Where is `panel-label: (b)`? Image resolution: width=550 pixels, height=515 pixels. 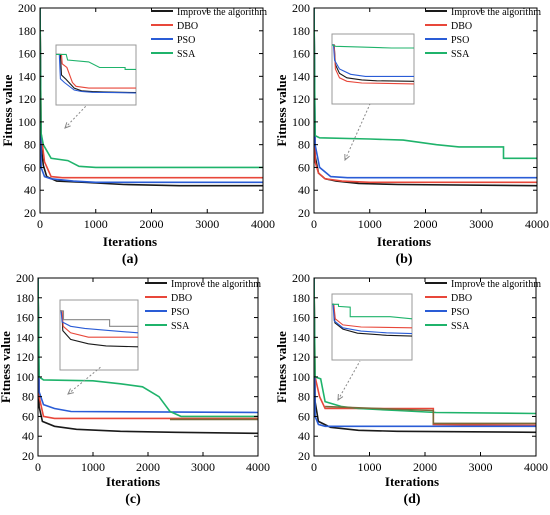
panel-label: (b) is located at coordinates (403, 259).